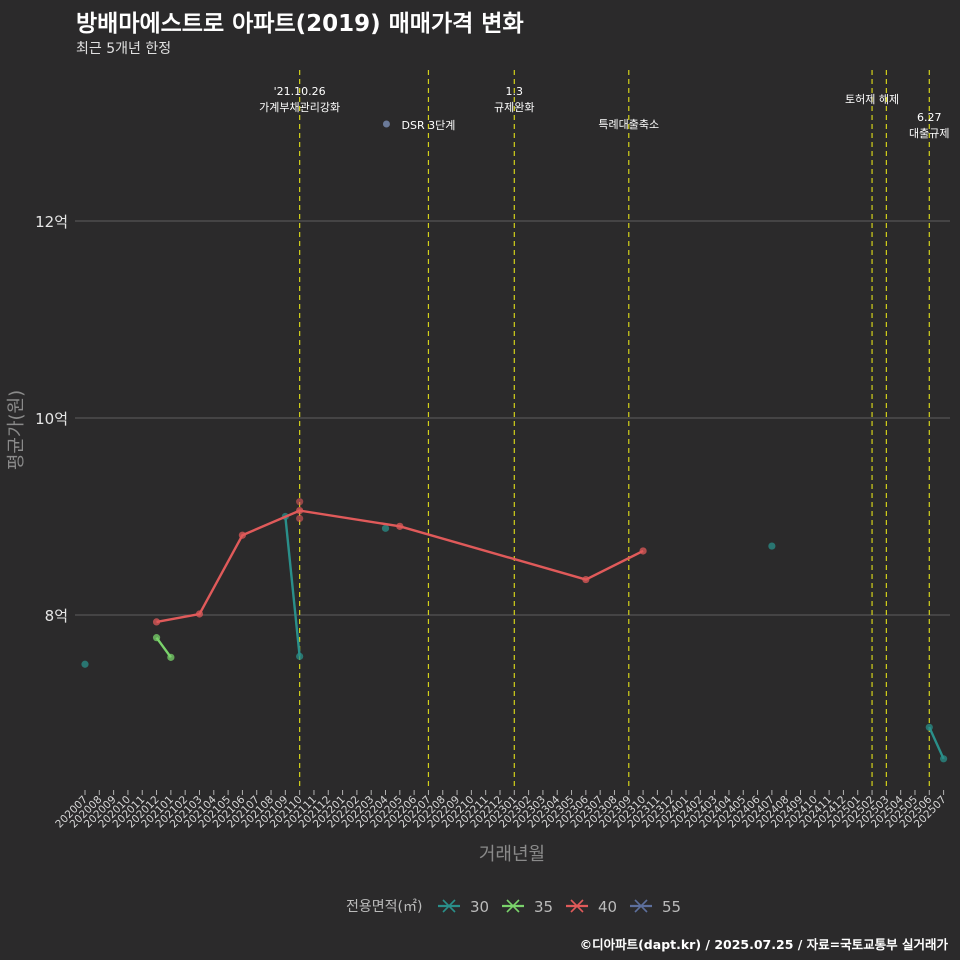 This screenshot has height=960, width=960. Describe the element at coordinates (386, 124) in the screenshot. I see `event-marker` at that location.